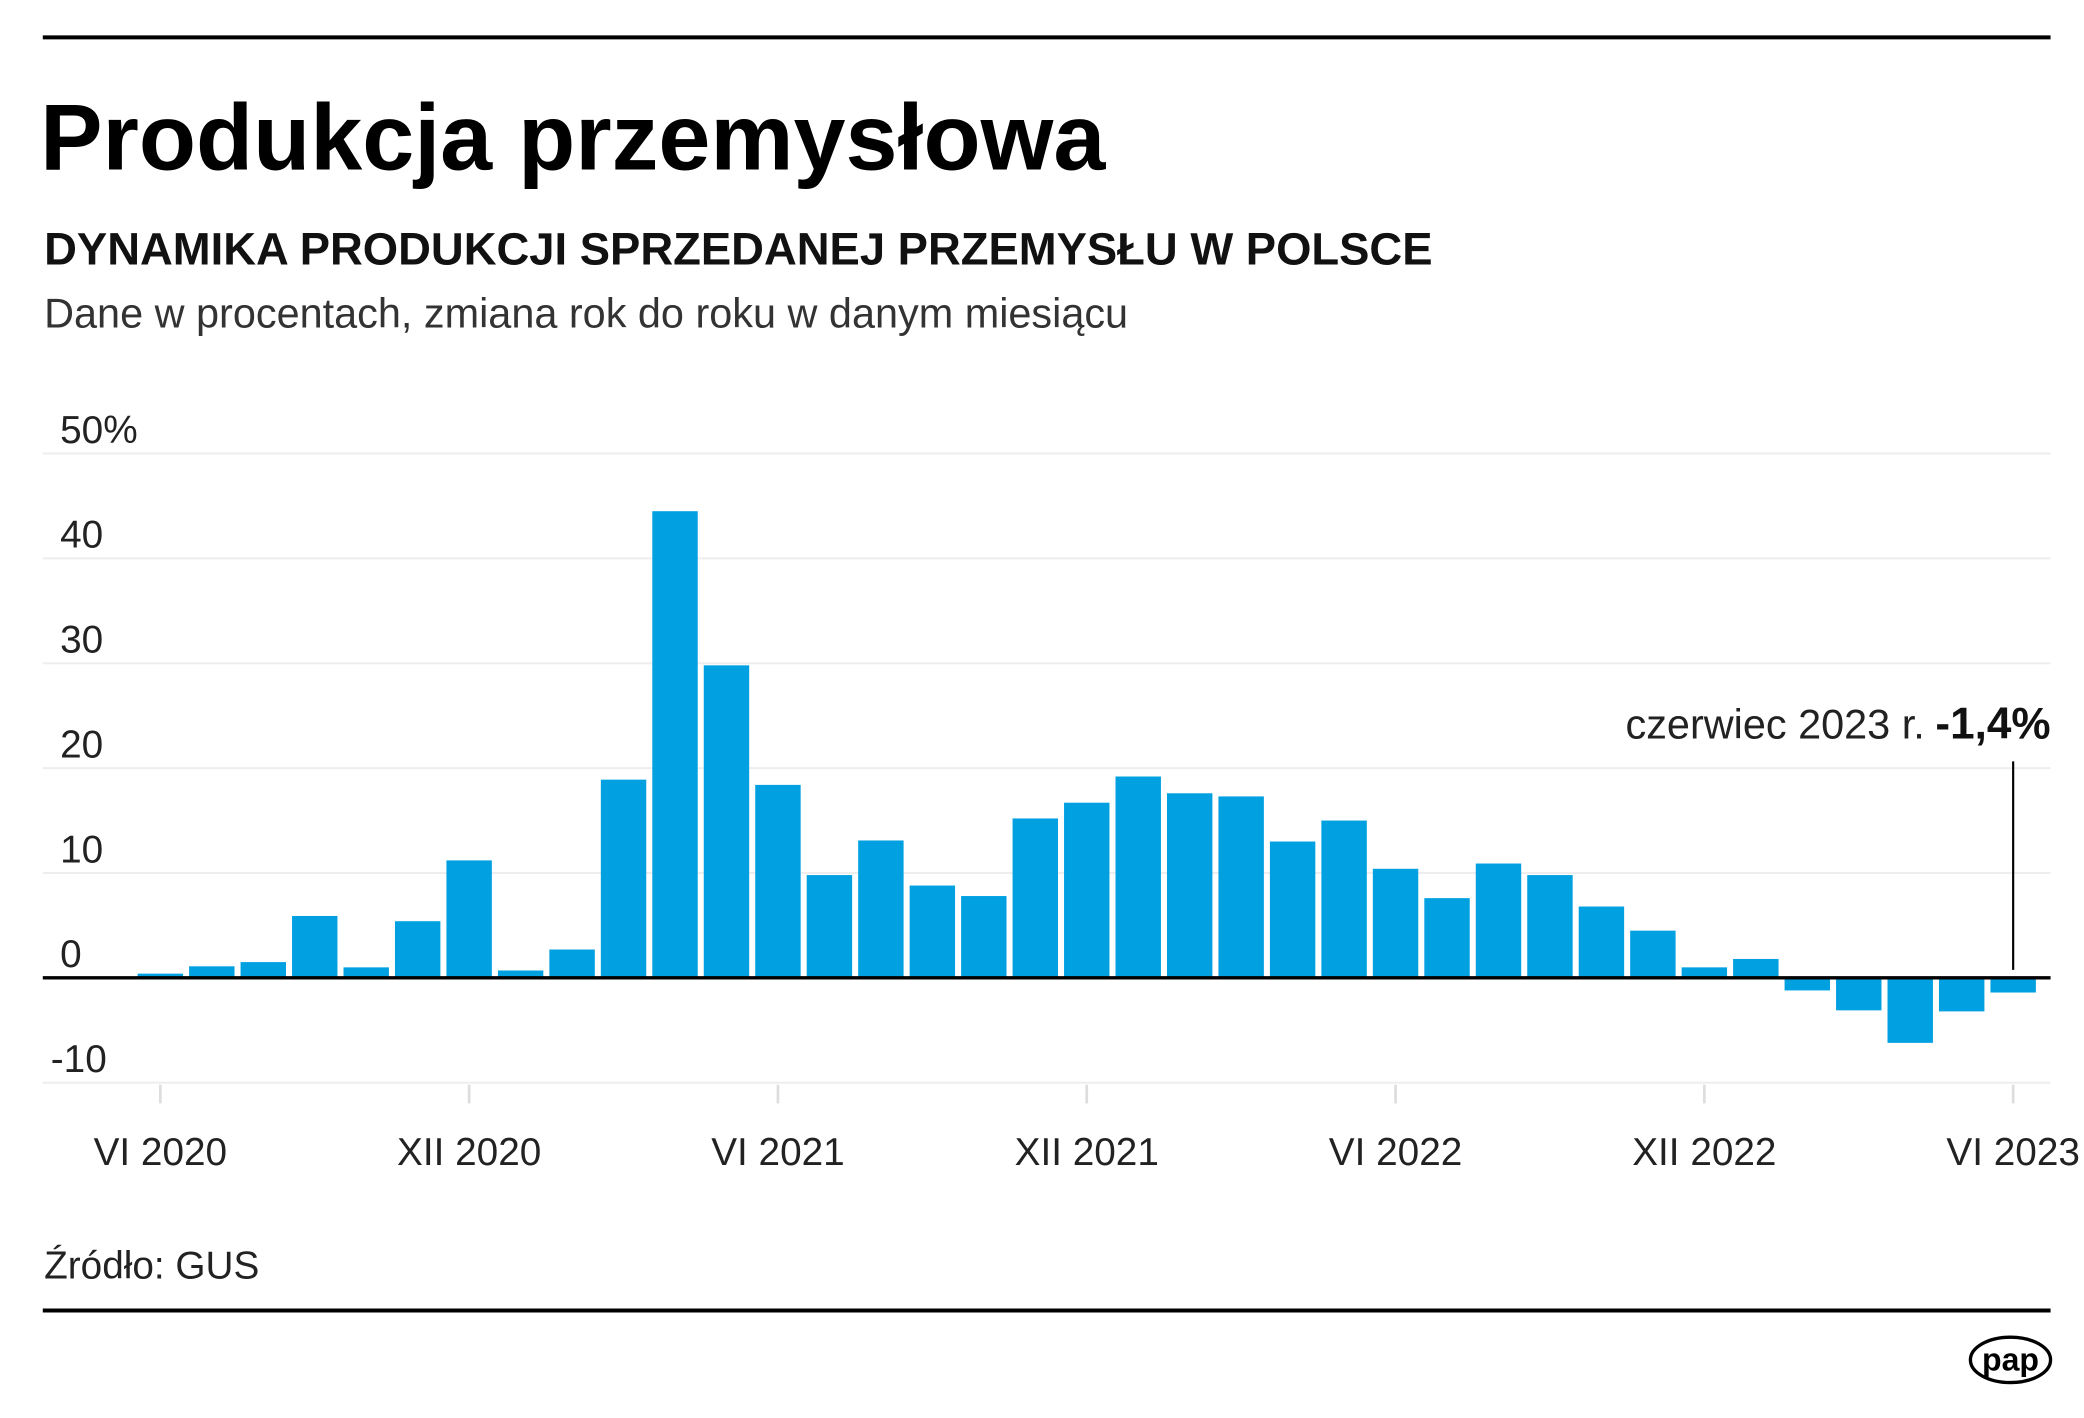 This screenshot has height=1418, width=2084. I want to click on bar: II 2023: -1.2, so click(1807, 984).